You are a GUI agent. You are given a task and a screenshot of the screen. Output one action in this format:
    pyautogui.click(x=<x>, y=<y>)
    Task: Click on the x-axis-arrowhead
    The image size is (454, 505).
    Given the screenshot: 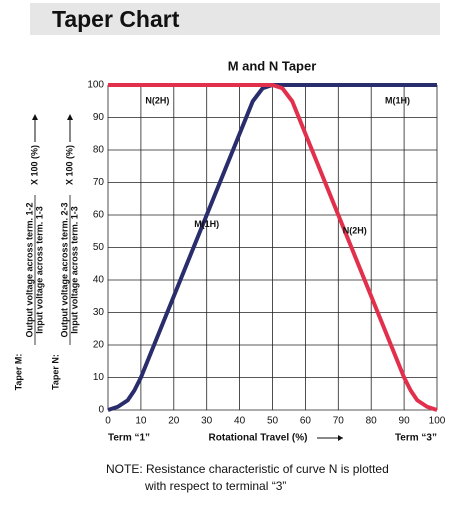 What is the action you would take?
    pyautogui.click(x=340, y=438)
    